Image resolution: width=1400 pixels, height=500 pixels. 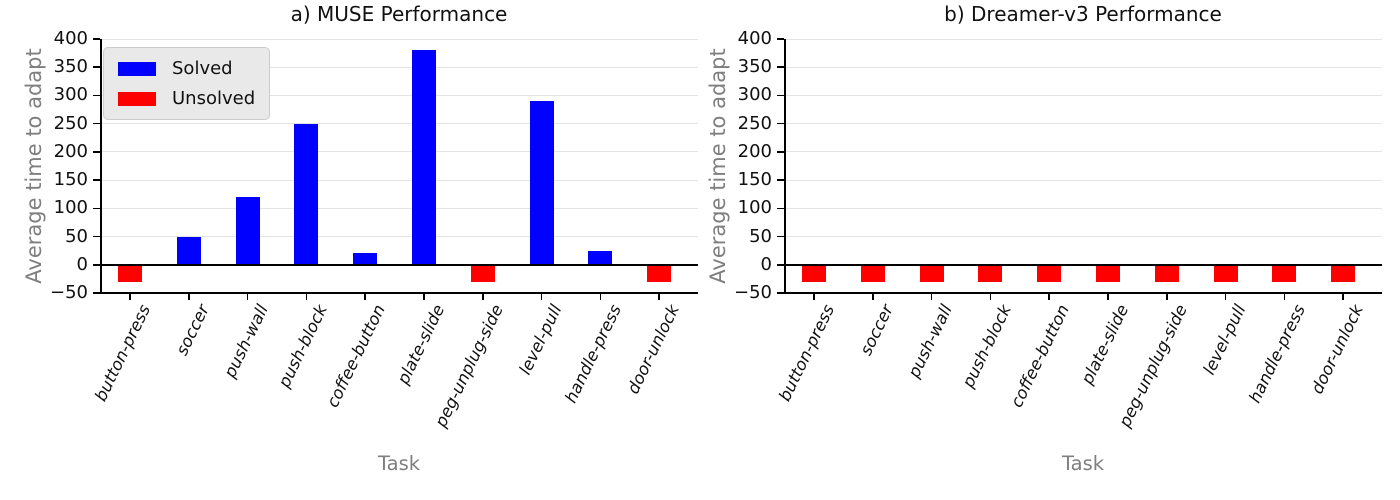 I want to click on y-tick-label: 200, so click(x=754, y=151).